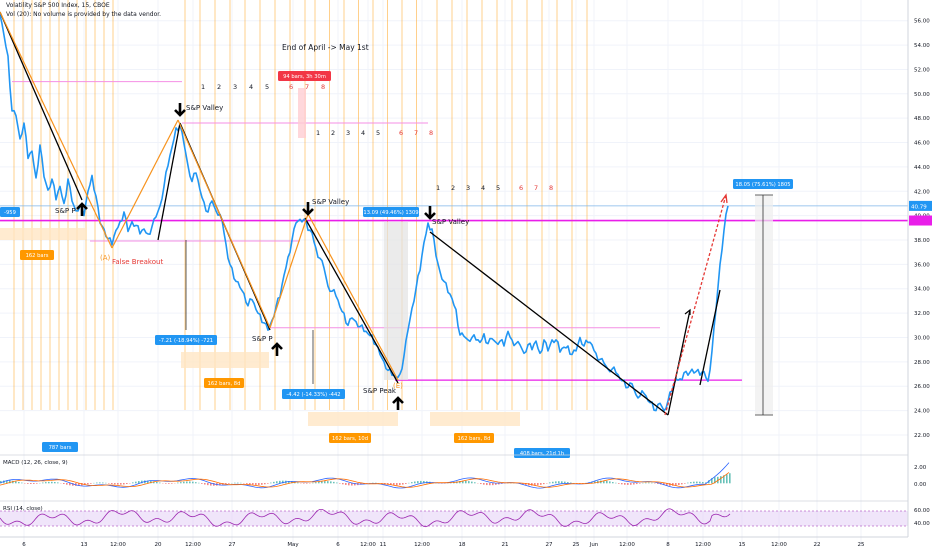 Image resolution: width=932 pixels, height=554 pixels. Describe the element at coordinates (762, 185) in the screenshot. I see `measure-tag-text: 18.05 (75.61%) 1805` at that location.